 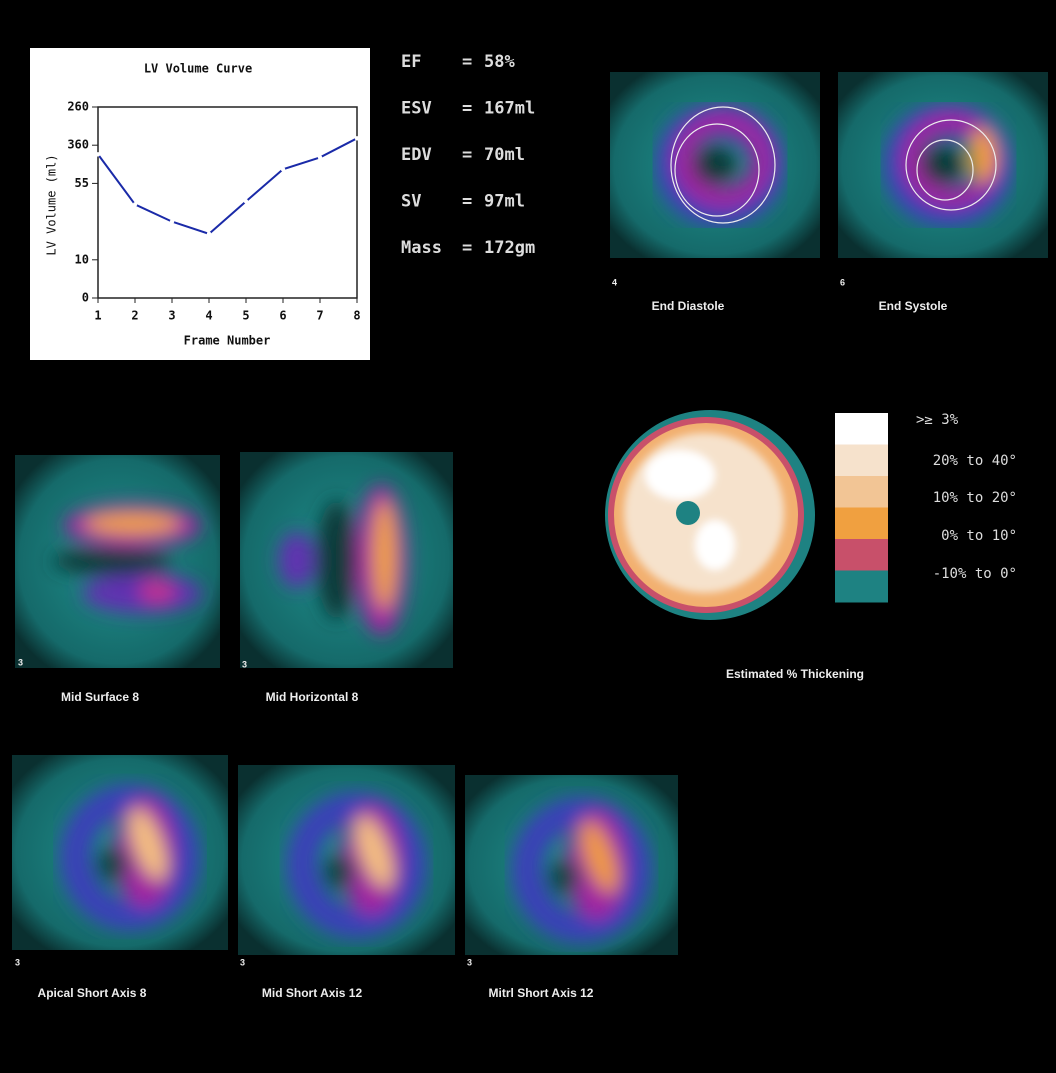 What do you see at coordinates (541, 993) in the screenshot?
I see `caption: Mitrl Short Axis 12` at bounding box center [541, 993].